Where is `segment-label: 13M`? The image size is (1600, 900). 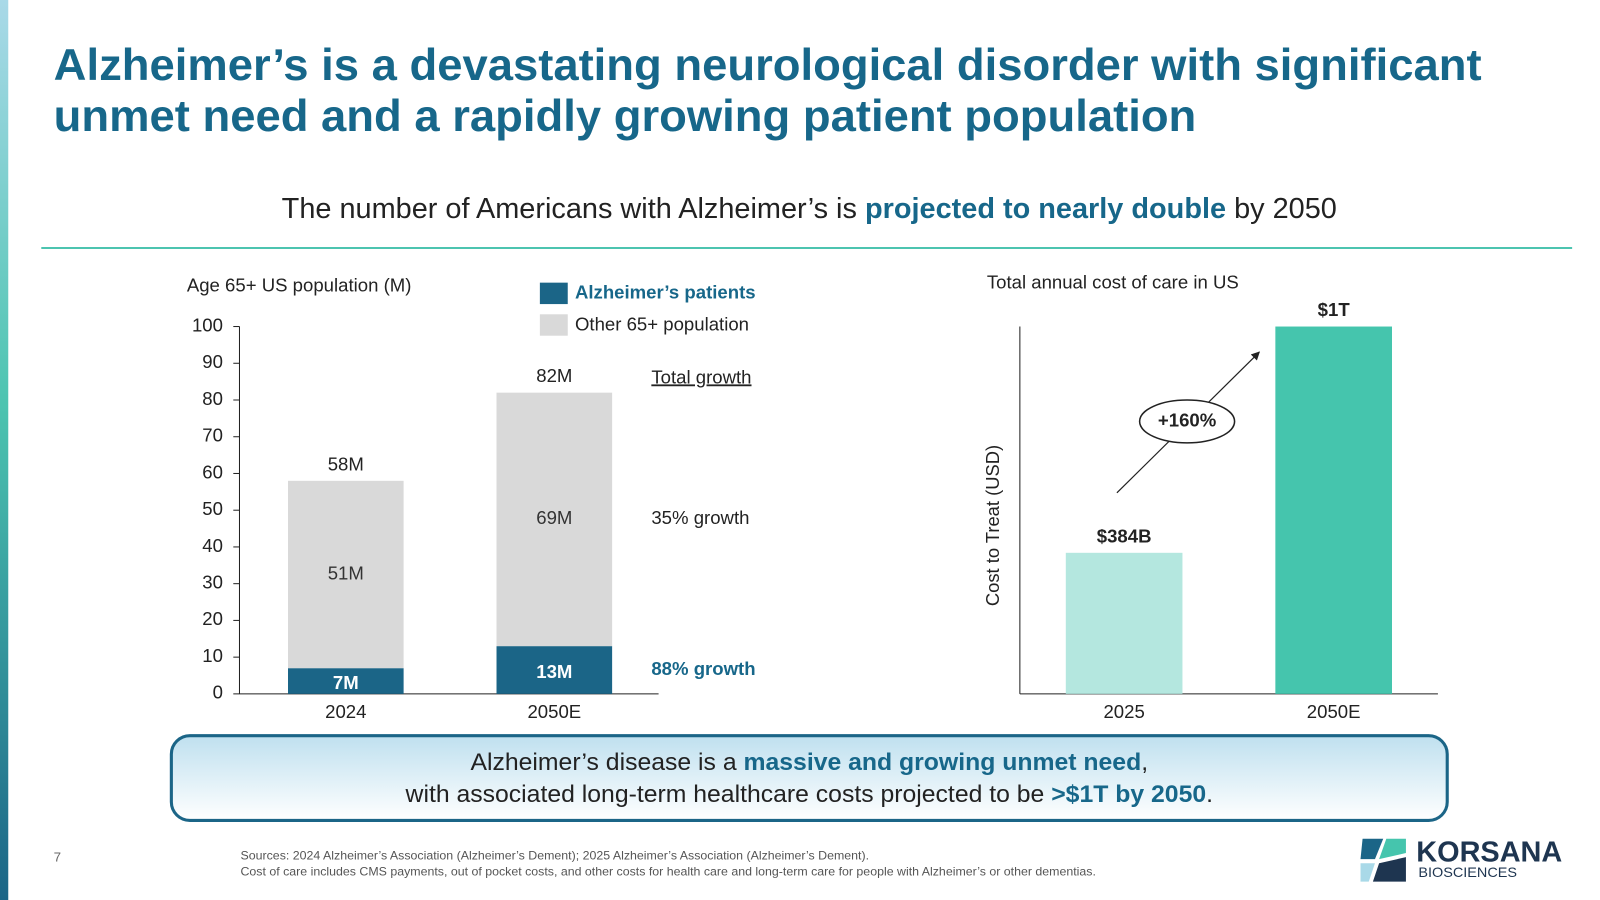 segment-label: 13M is located at coordinates (554, 671).